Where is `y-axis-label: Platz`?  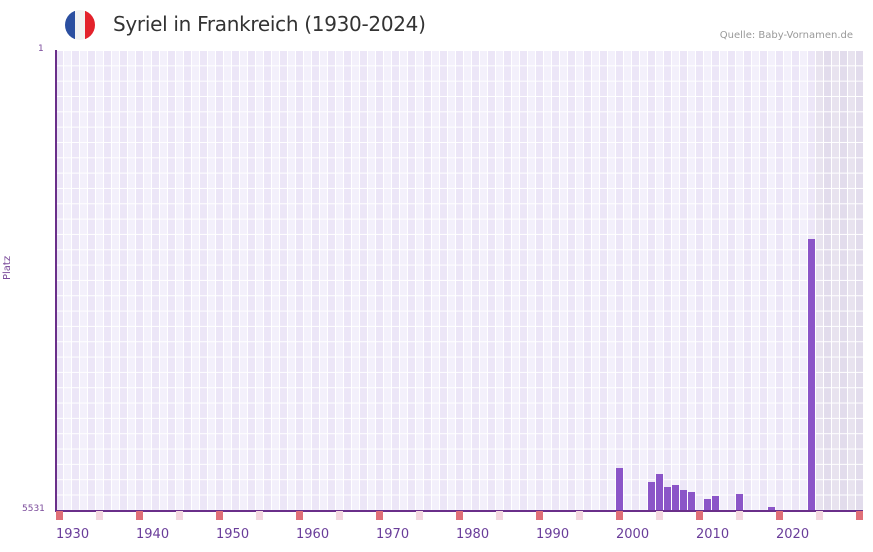
y-axis-label: Platz is located at coordinates (7, 267).